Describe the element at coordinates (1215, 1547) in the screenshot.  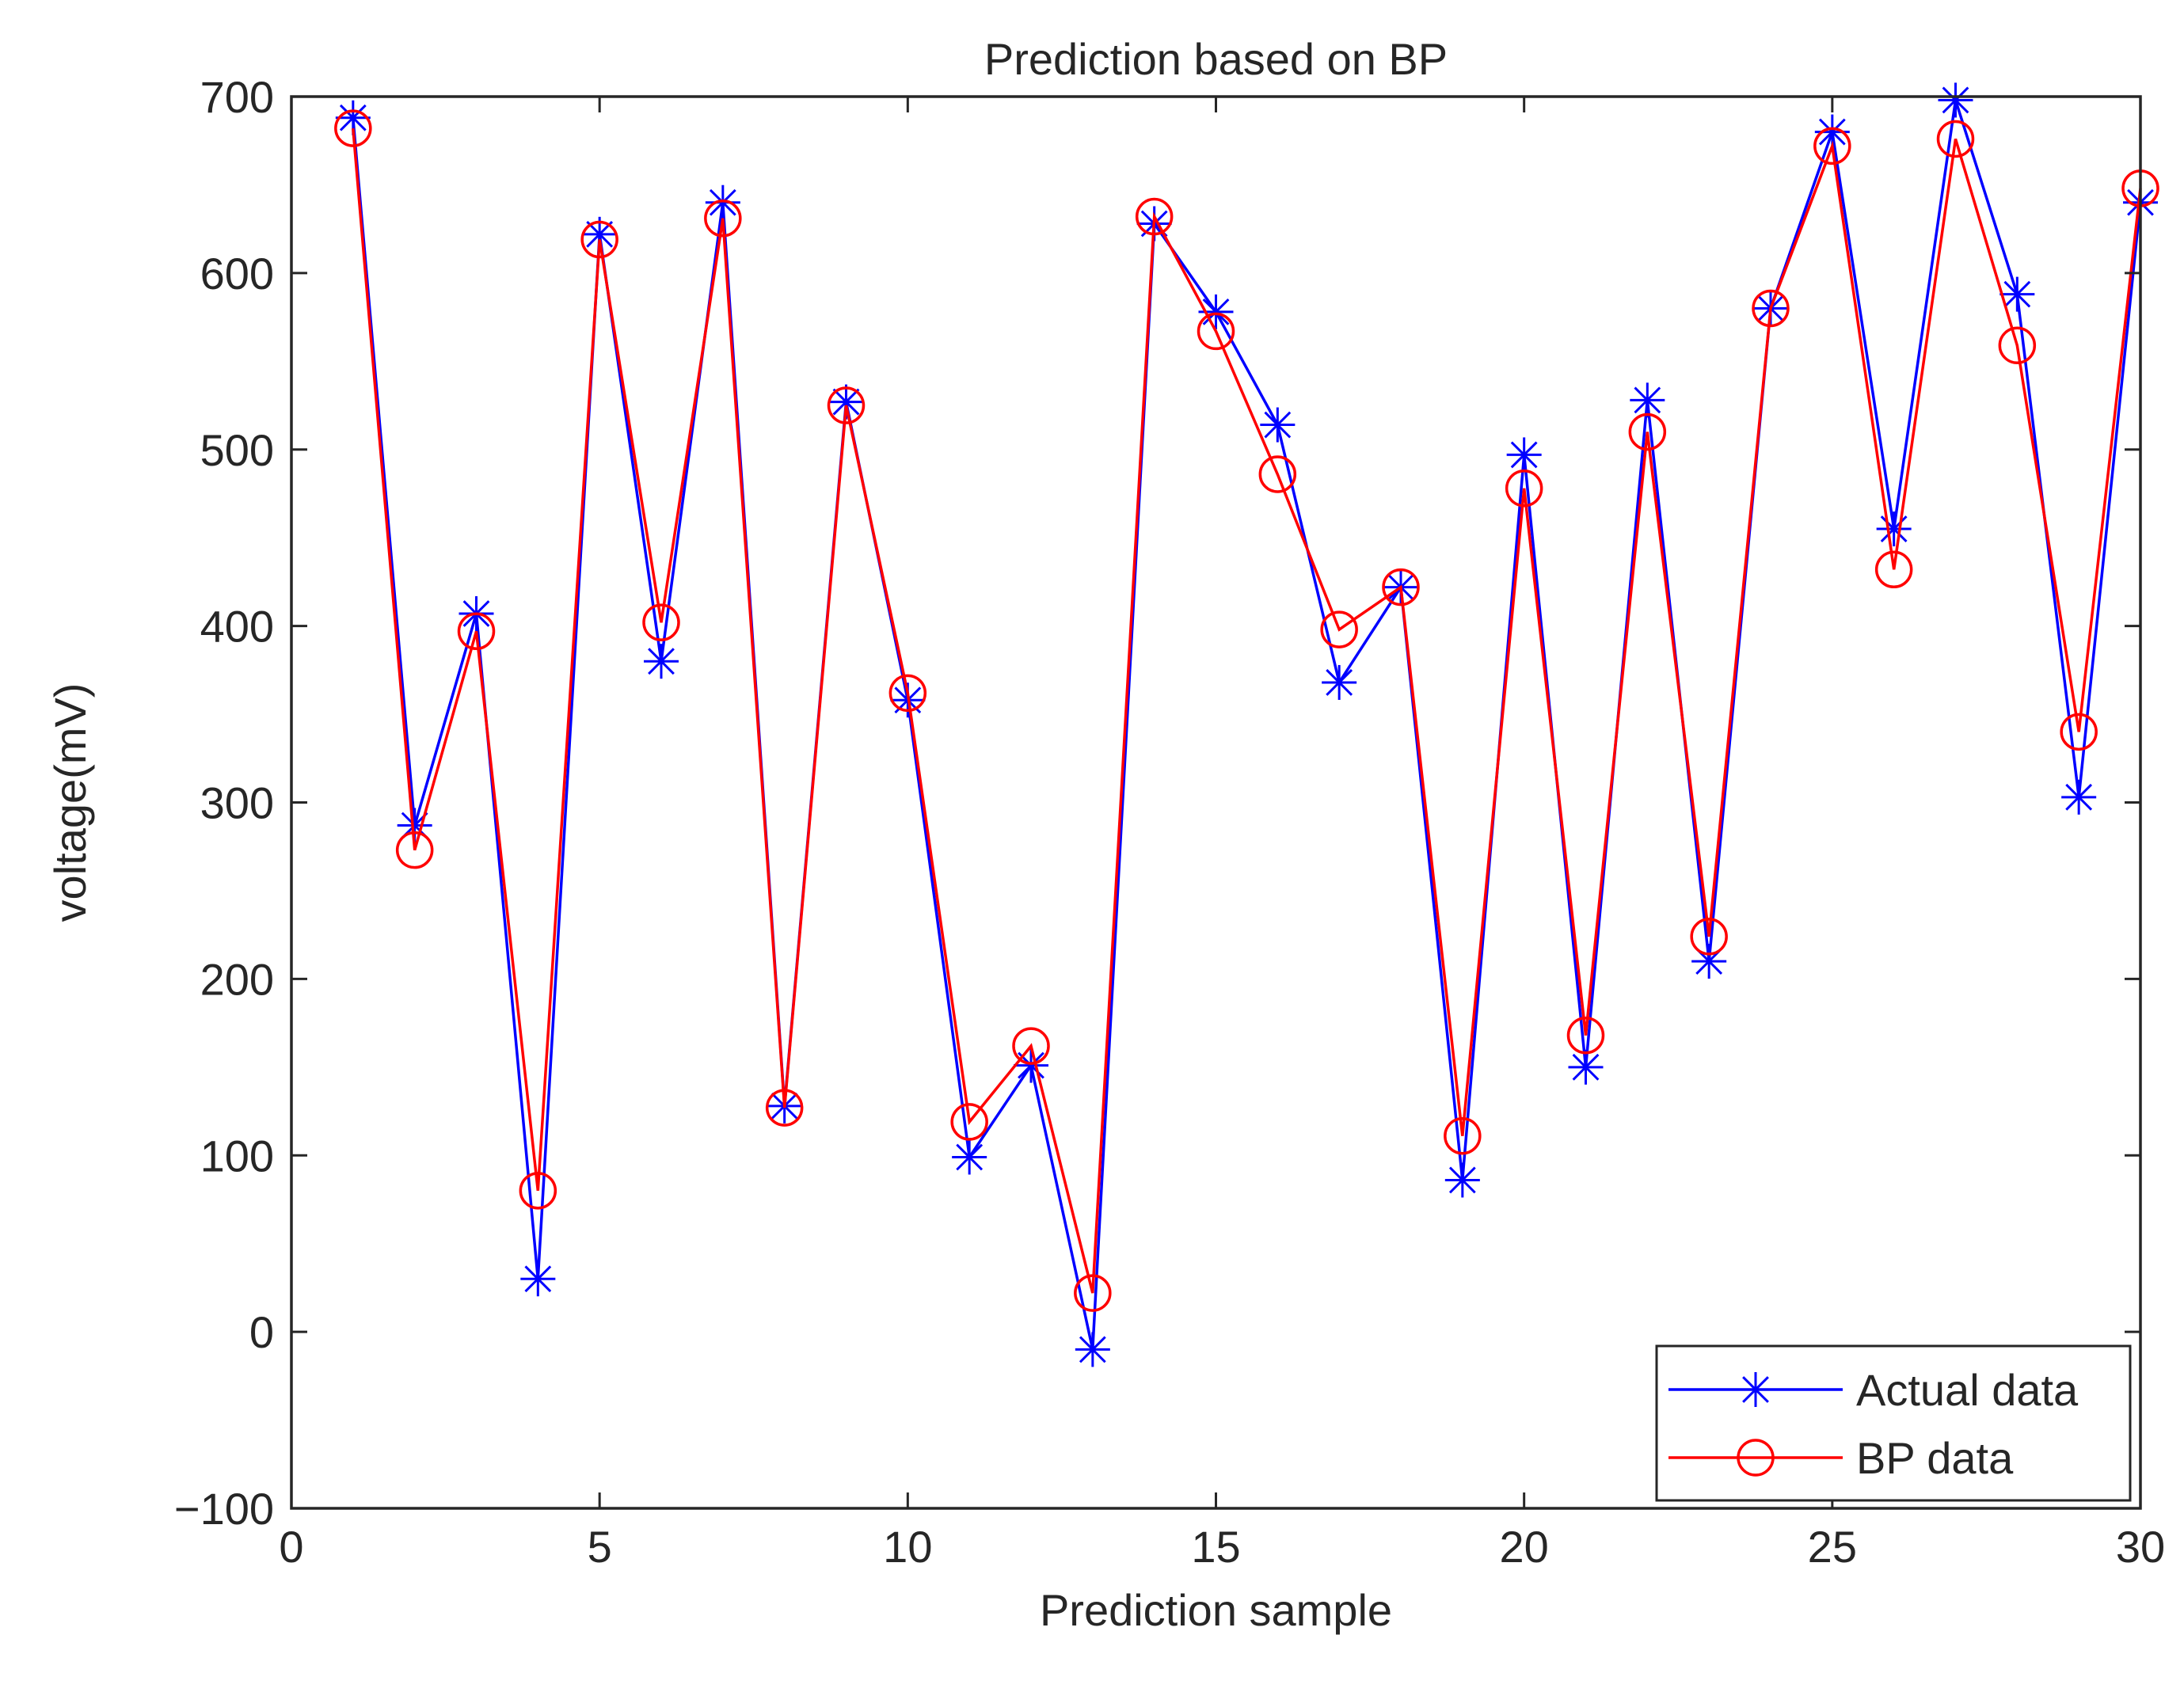
I see `x-tick-label: 15` at that location.